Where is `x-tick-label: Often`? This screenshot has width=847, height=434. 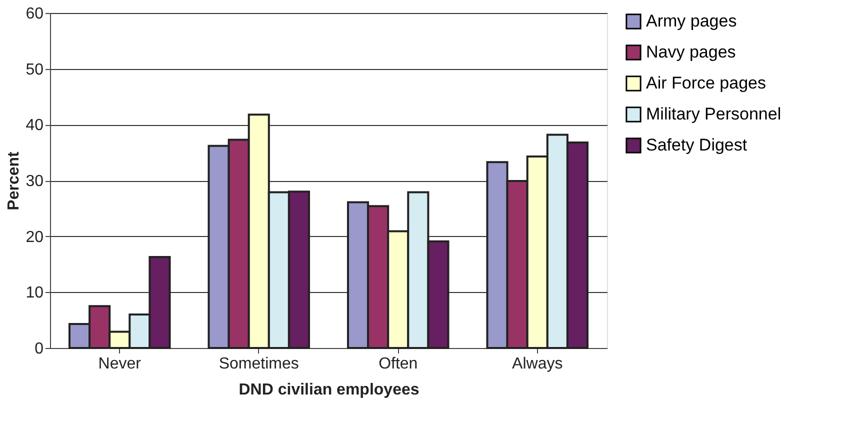
x-tick-label: Often is located at coordinates (398, 364).